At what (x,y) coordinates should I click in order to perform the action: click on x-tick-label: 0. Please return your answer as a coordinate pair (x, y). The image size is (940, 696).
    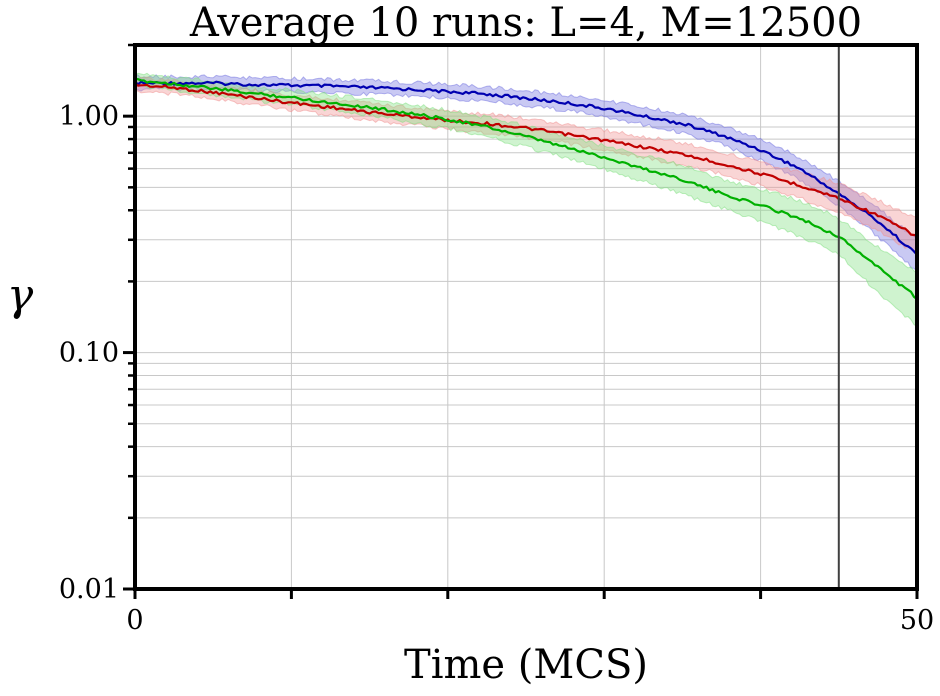
    Looking at the image, I should click on (134, 620).